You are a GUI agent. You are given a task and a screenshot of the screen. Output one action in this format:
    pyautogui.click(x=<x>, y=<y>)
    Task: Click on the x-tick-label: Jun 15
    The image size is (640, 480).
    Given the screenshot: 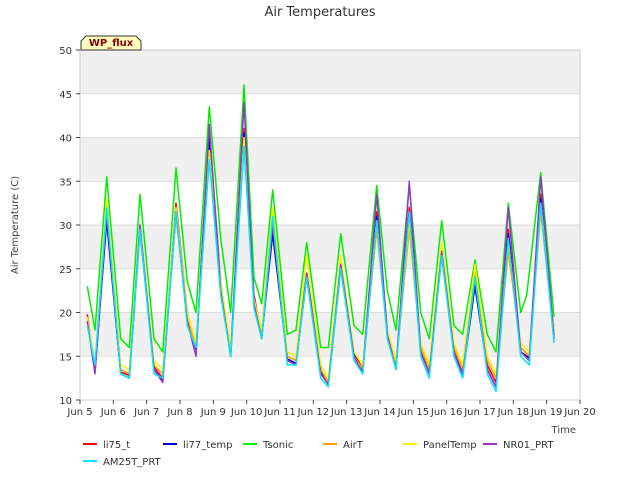 What is the action you would take?
    pyautogui.click(x=413, y=412)
    